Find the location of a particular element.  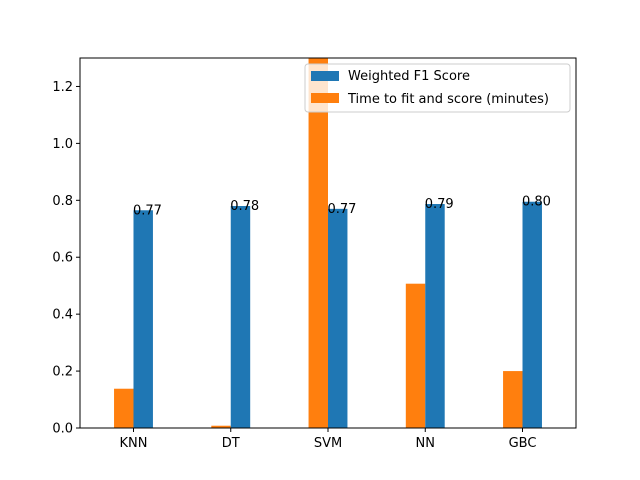

bar-time-knn is located at coordinates (124, 408).